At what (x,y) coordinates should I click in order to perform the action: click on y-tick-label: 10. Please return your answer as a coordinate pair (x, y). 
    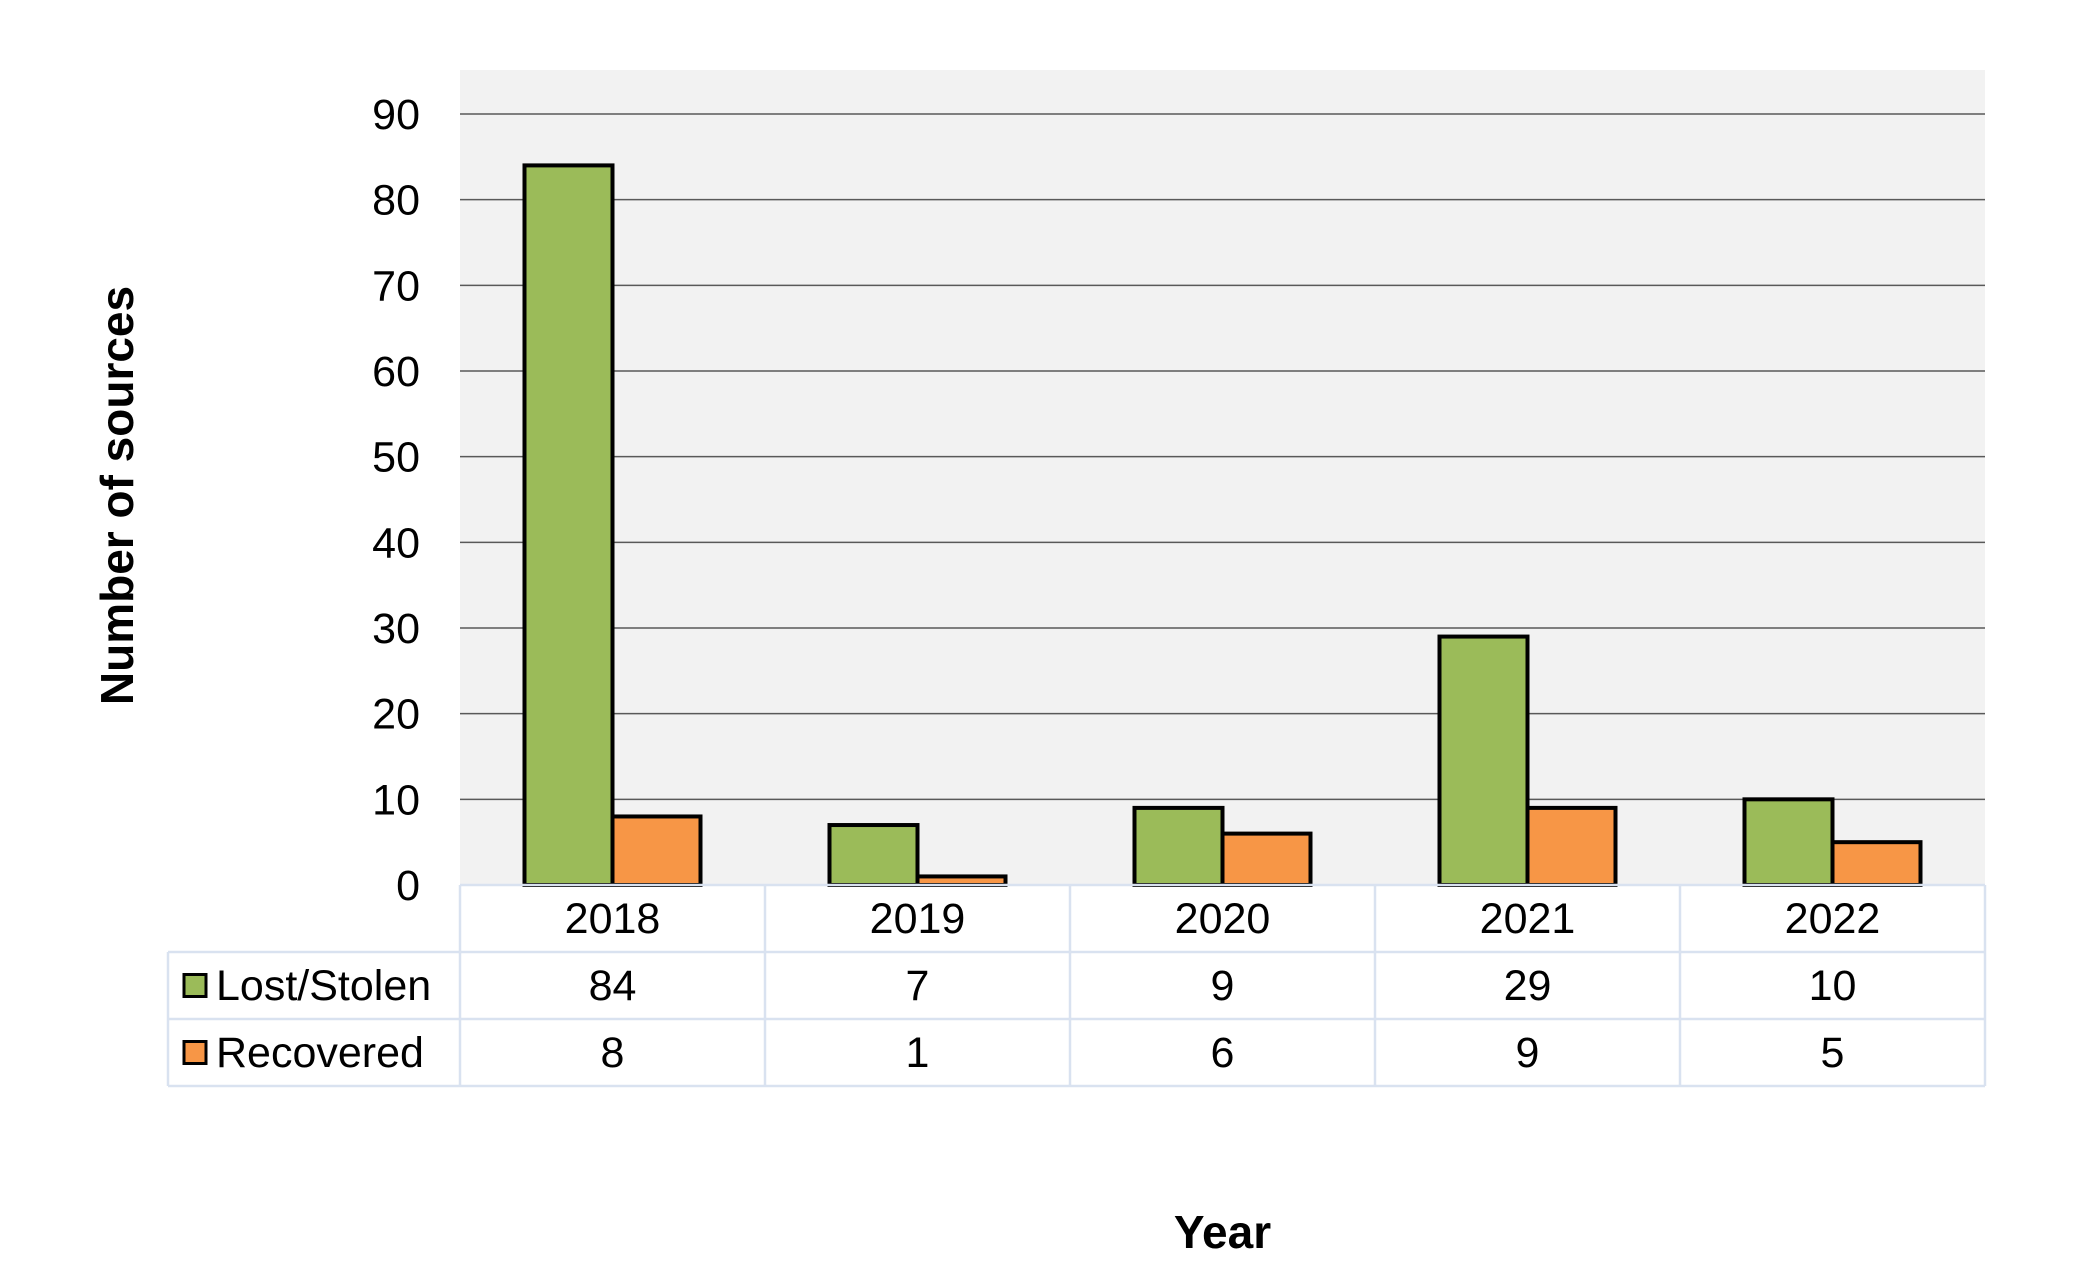
    Looking at the image, I should click on (396, 800).